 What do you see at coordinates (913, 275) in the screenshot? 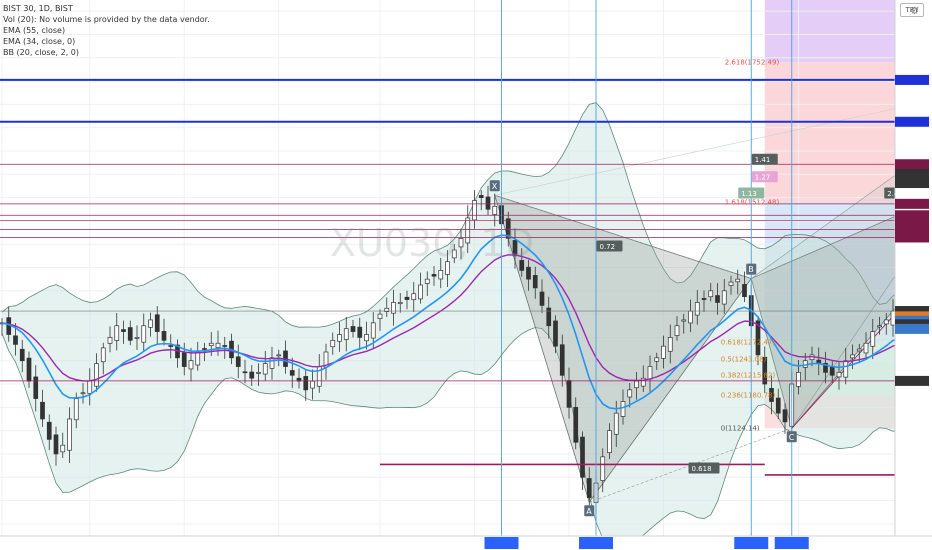
I see `axis-bg` at bounding box center [913, 275].